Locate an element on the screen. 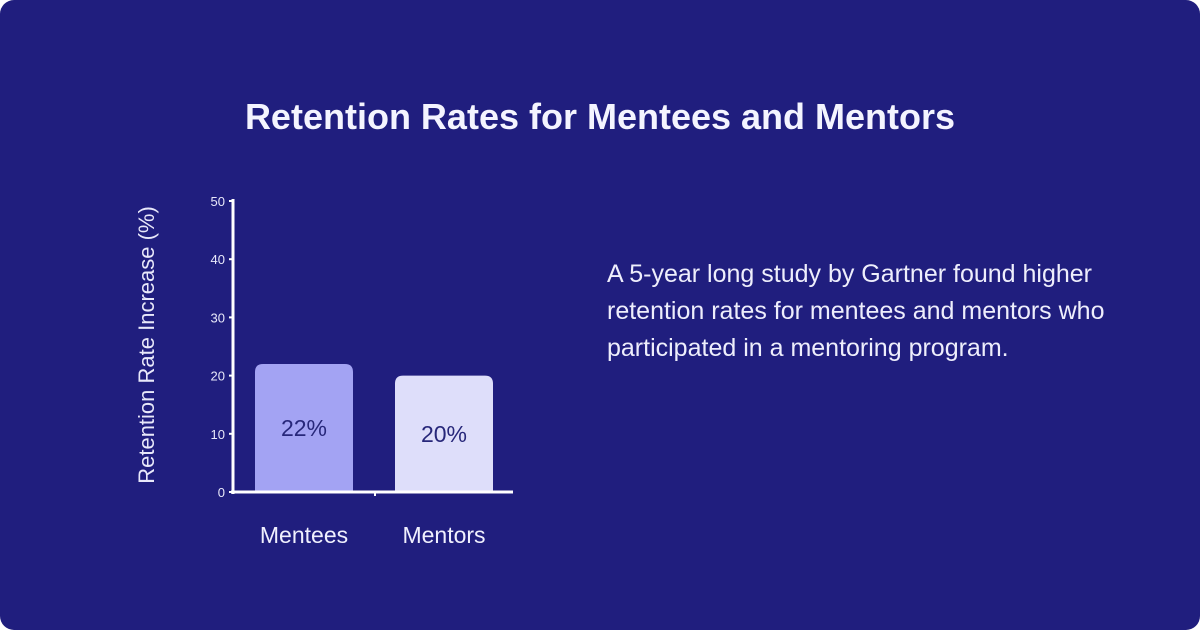 Image resolution: width=1200 pixels, height=630 pixels. y-tick-label: 0 is located at coordinates (221, 492).